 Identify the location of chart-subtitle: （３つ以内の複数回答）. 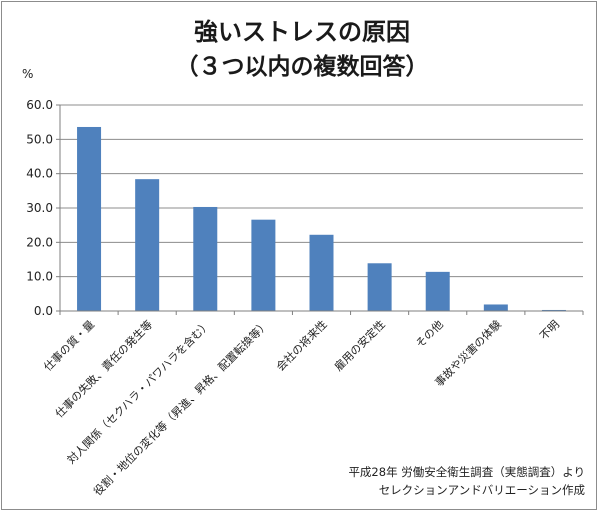
(302, 66).